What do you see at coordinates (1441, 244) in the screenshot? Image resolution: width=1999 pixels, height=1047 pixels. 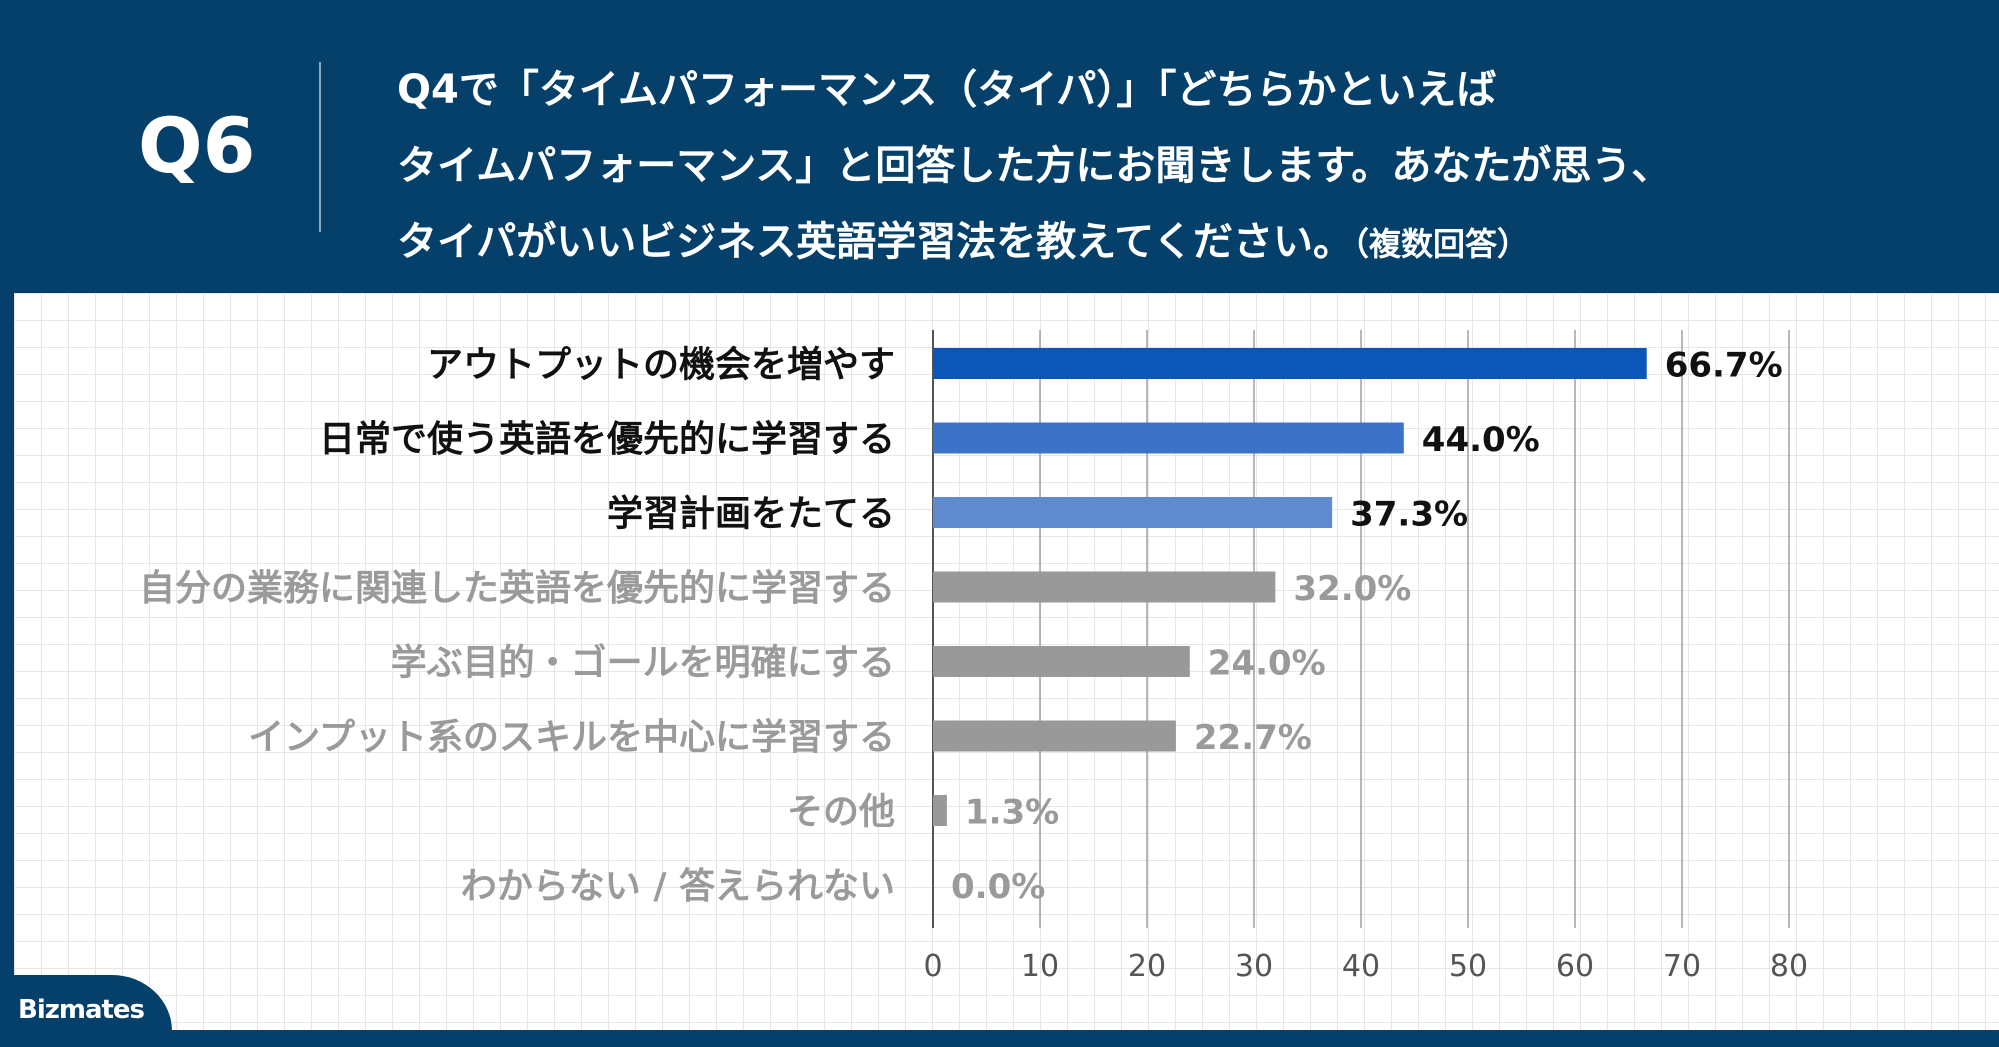 I see `question-note: （複数回答）` at bounding box center [1441, 244].